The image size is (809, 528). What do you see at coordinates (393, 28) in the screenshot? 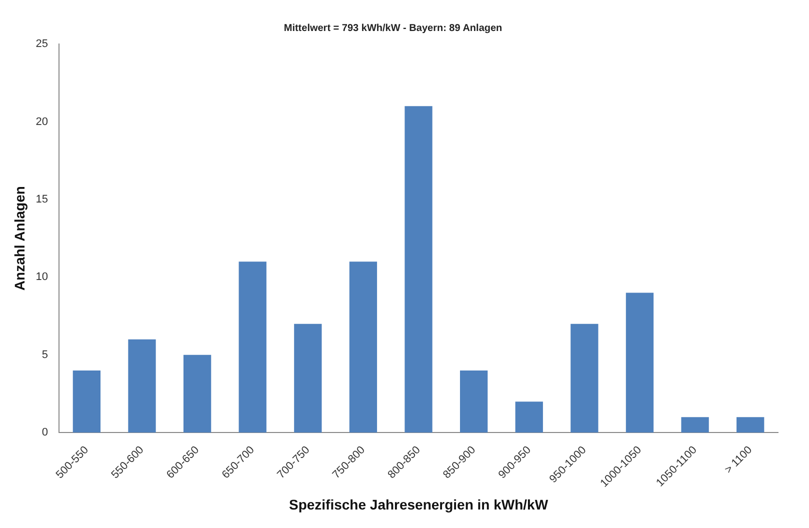
I see `chart-title: Mittelwert = 793 kWh/kW - Bayern: 89 Anlagen` at bounding box center [393, 28].